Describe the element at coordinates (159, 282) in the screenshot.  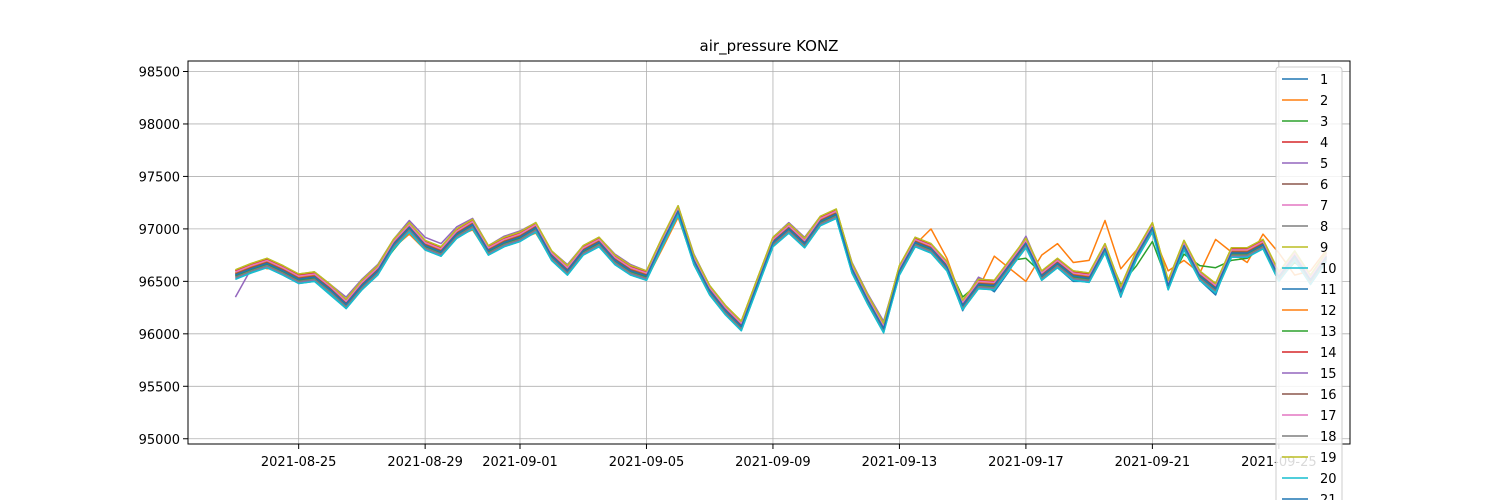
I see `y-tick-label: 96500` at that location.